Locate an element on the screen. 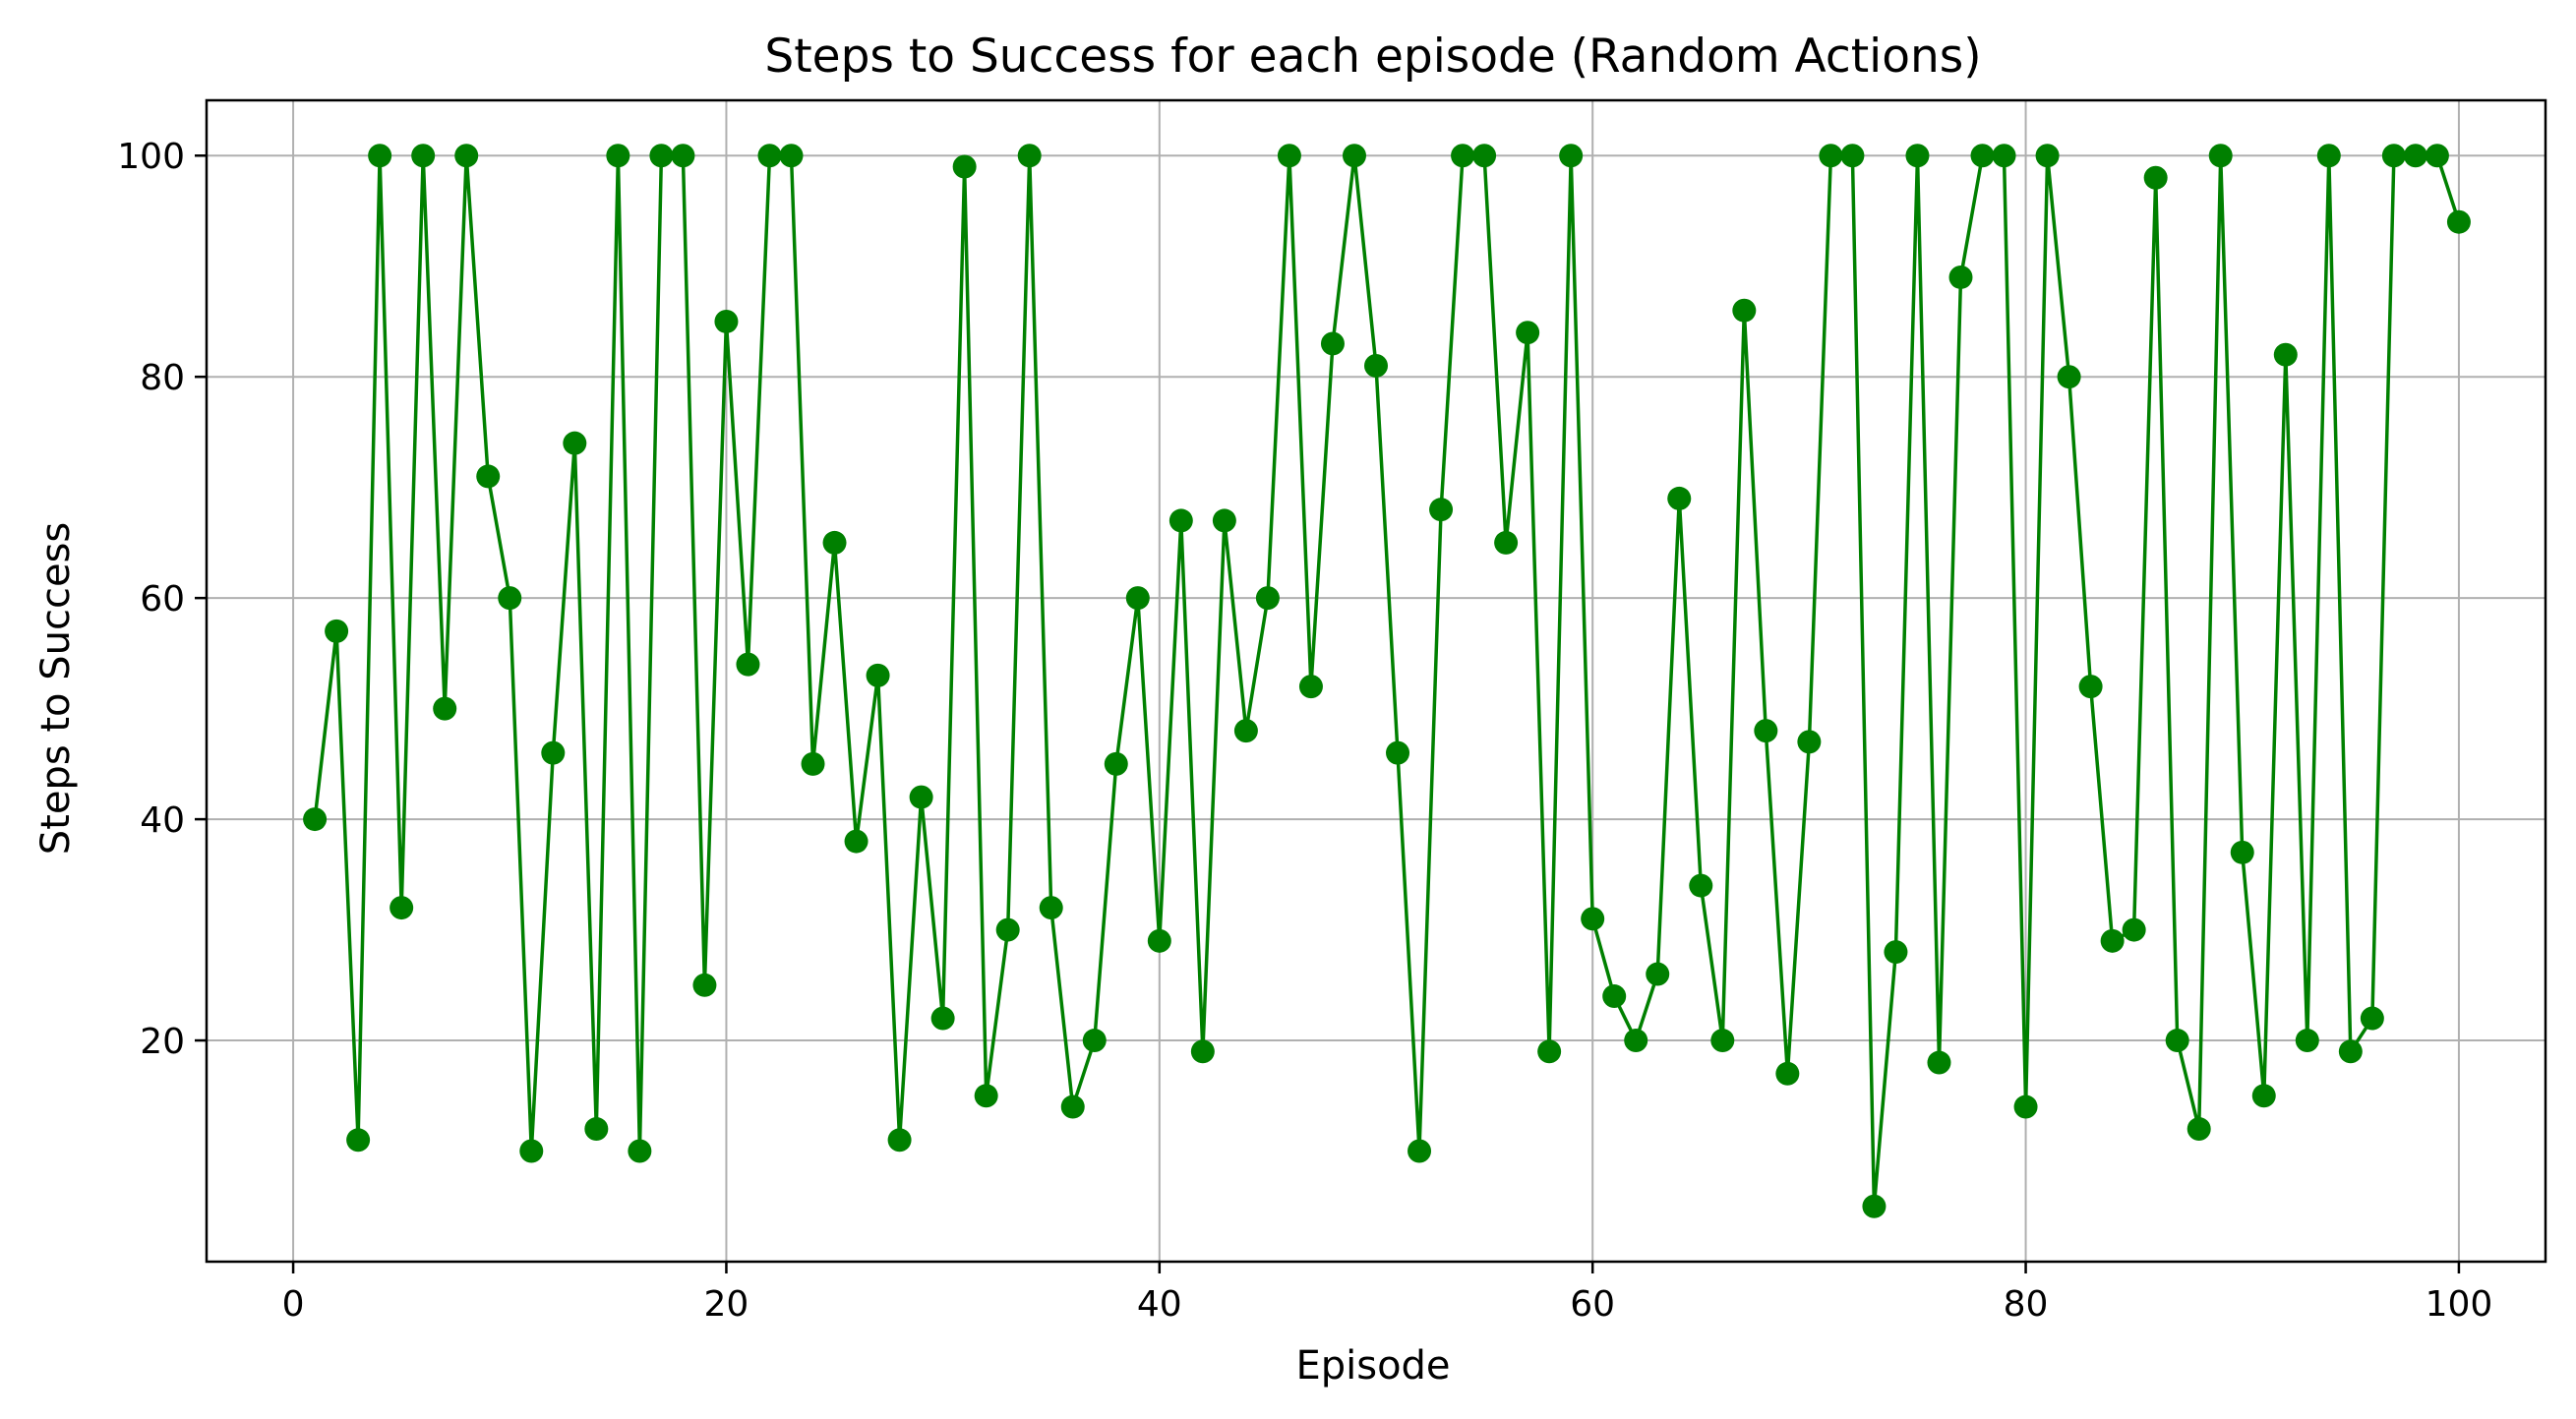  y-axis-label: Steps to Success is located at coordinates (56, 689).